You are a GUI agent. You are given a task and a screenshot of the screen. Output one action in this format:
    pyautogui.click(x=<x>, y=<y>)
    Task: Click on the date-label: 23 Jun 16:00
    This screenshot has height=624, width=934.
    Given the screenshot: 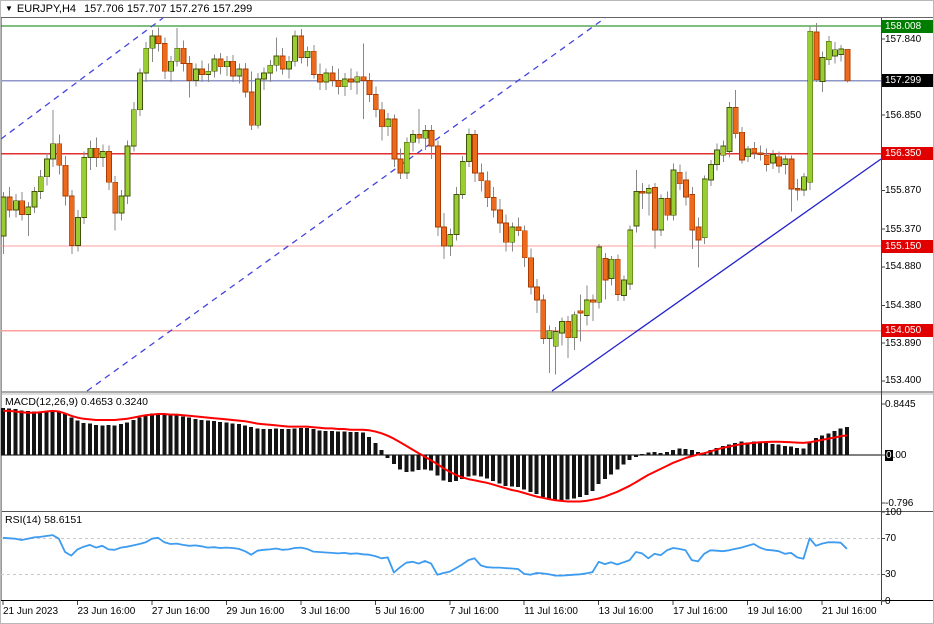 What is the action you would take?
    pyautogui.click(x=106, y=611)
    